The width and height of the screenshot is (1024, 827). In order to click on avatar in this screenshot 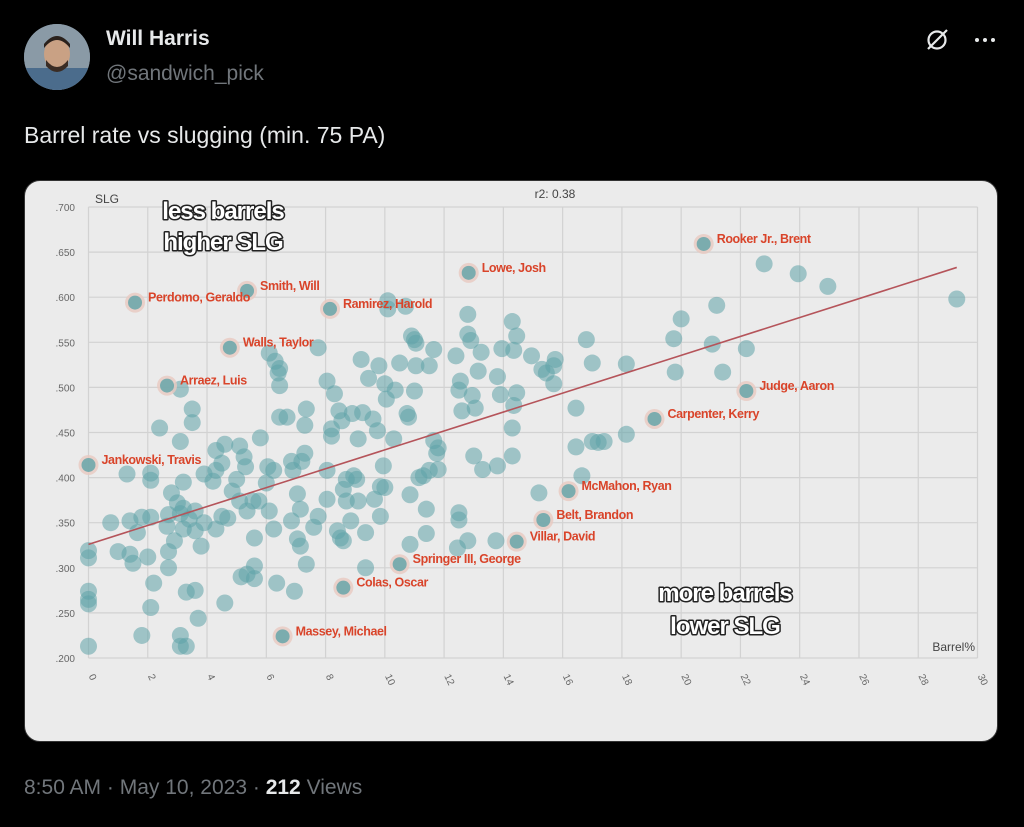, I will do `click(57, 57)`.